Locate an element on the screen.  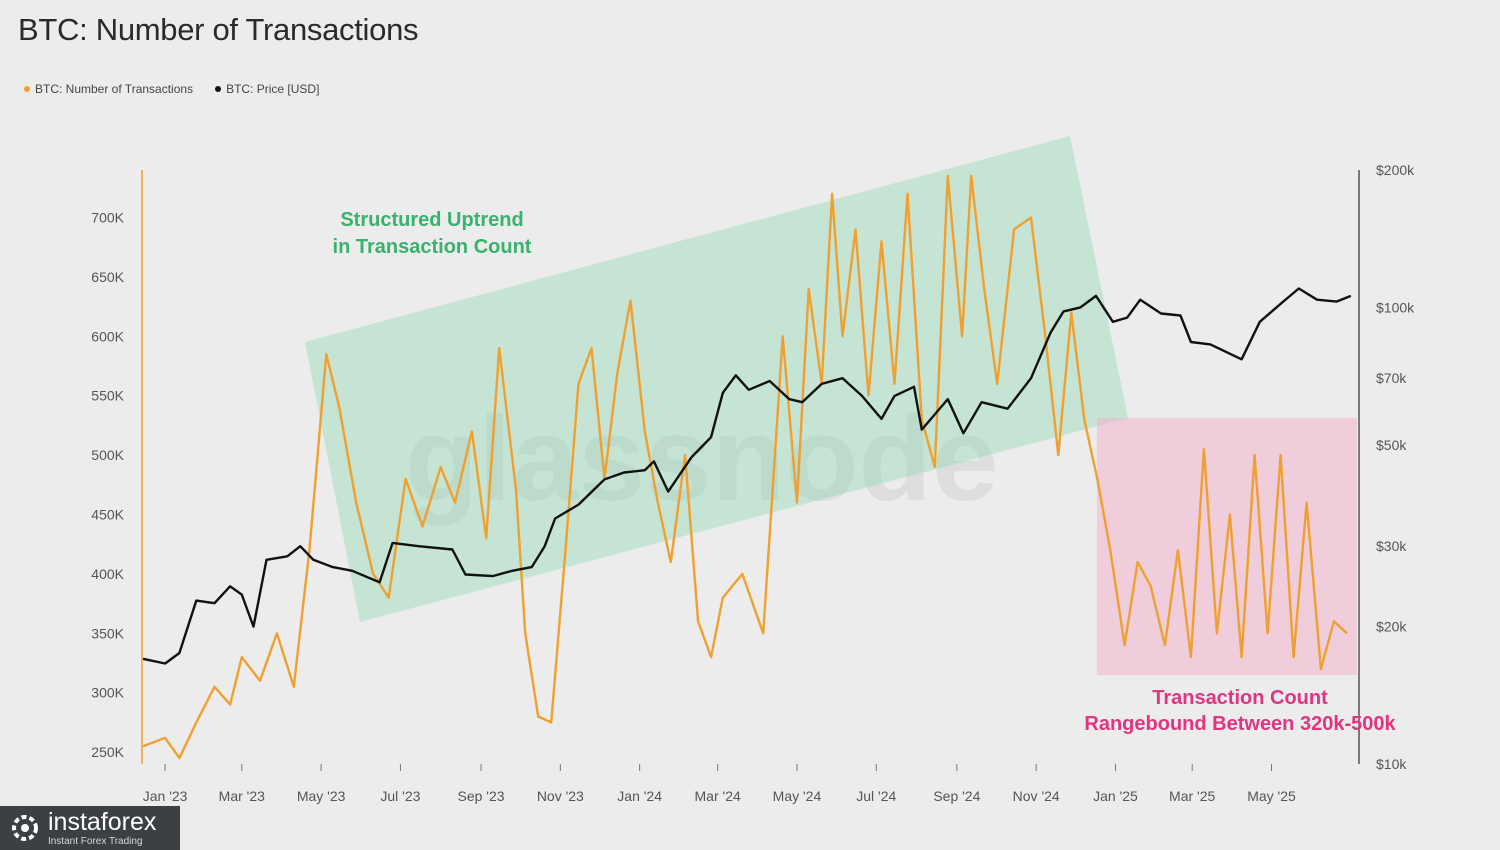
left-tick-label: 250K is located at coordinates (107, 752).